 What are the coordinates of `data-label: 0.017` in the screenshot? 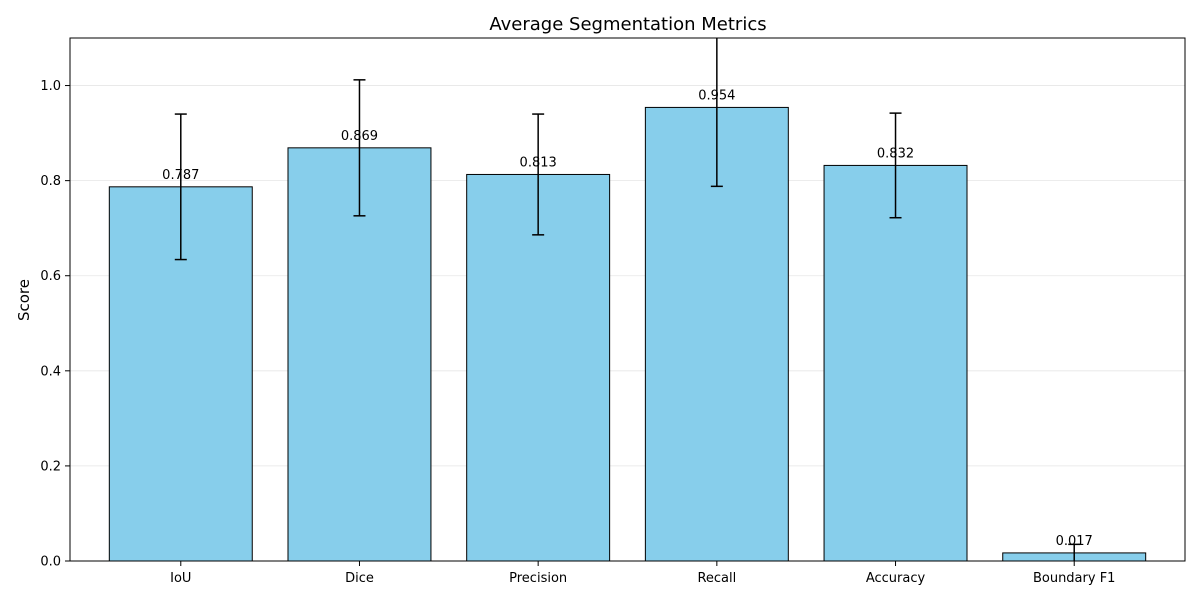 It's located at (1074, 541).